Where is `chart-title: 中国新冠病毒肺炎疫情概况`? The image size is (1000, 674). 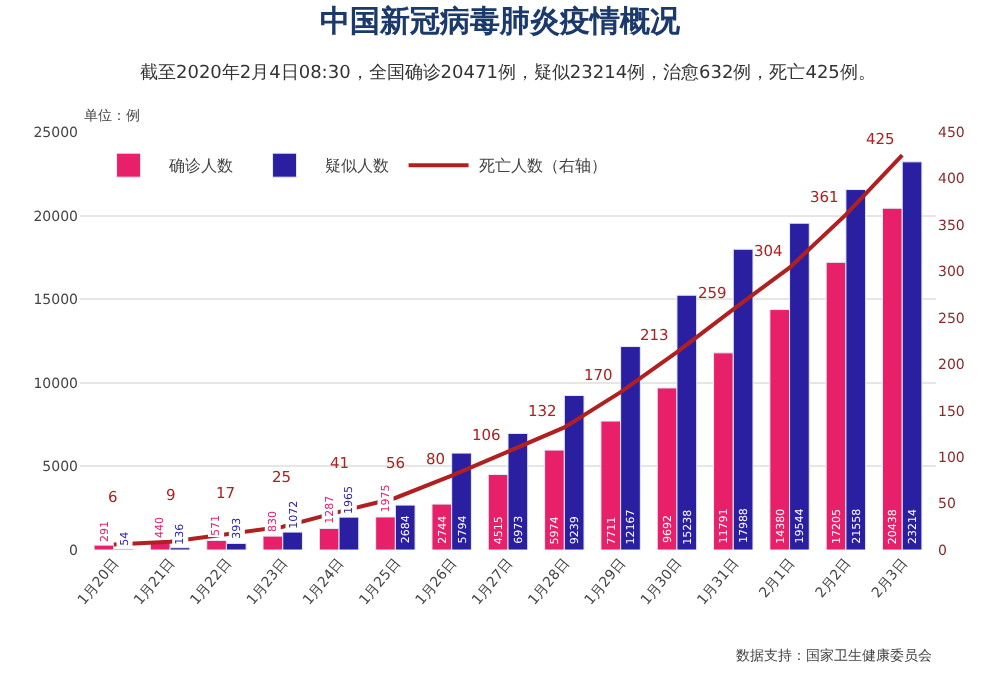 chart-title: 中国新冠病毒肺炎疫情概况 is located at coordinates (501, 21).